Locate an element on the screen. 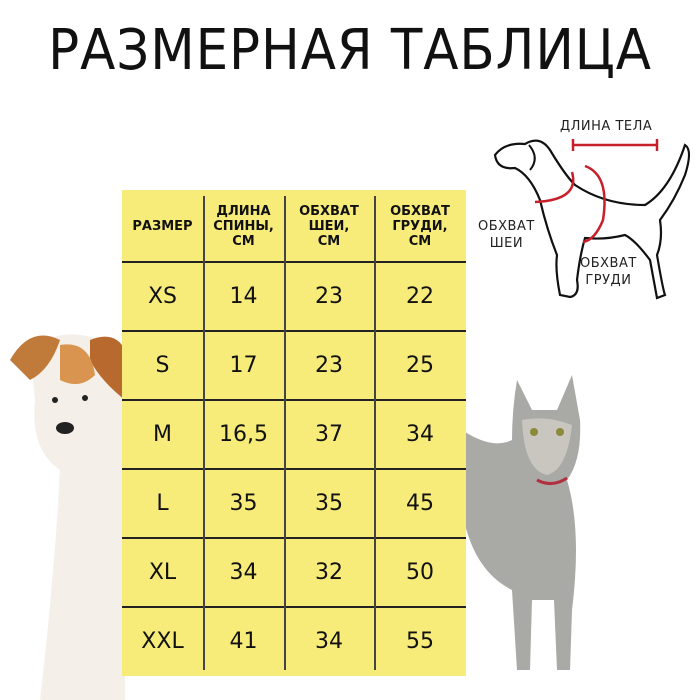  table-row: XL 34 32 50 is located at coordinates (294, 572).